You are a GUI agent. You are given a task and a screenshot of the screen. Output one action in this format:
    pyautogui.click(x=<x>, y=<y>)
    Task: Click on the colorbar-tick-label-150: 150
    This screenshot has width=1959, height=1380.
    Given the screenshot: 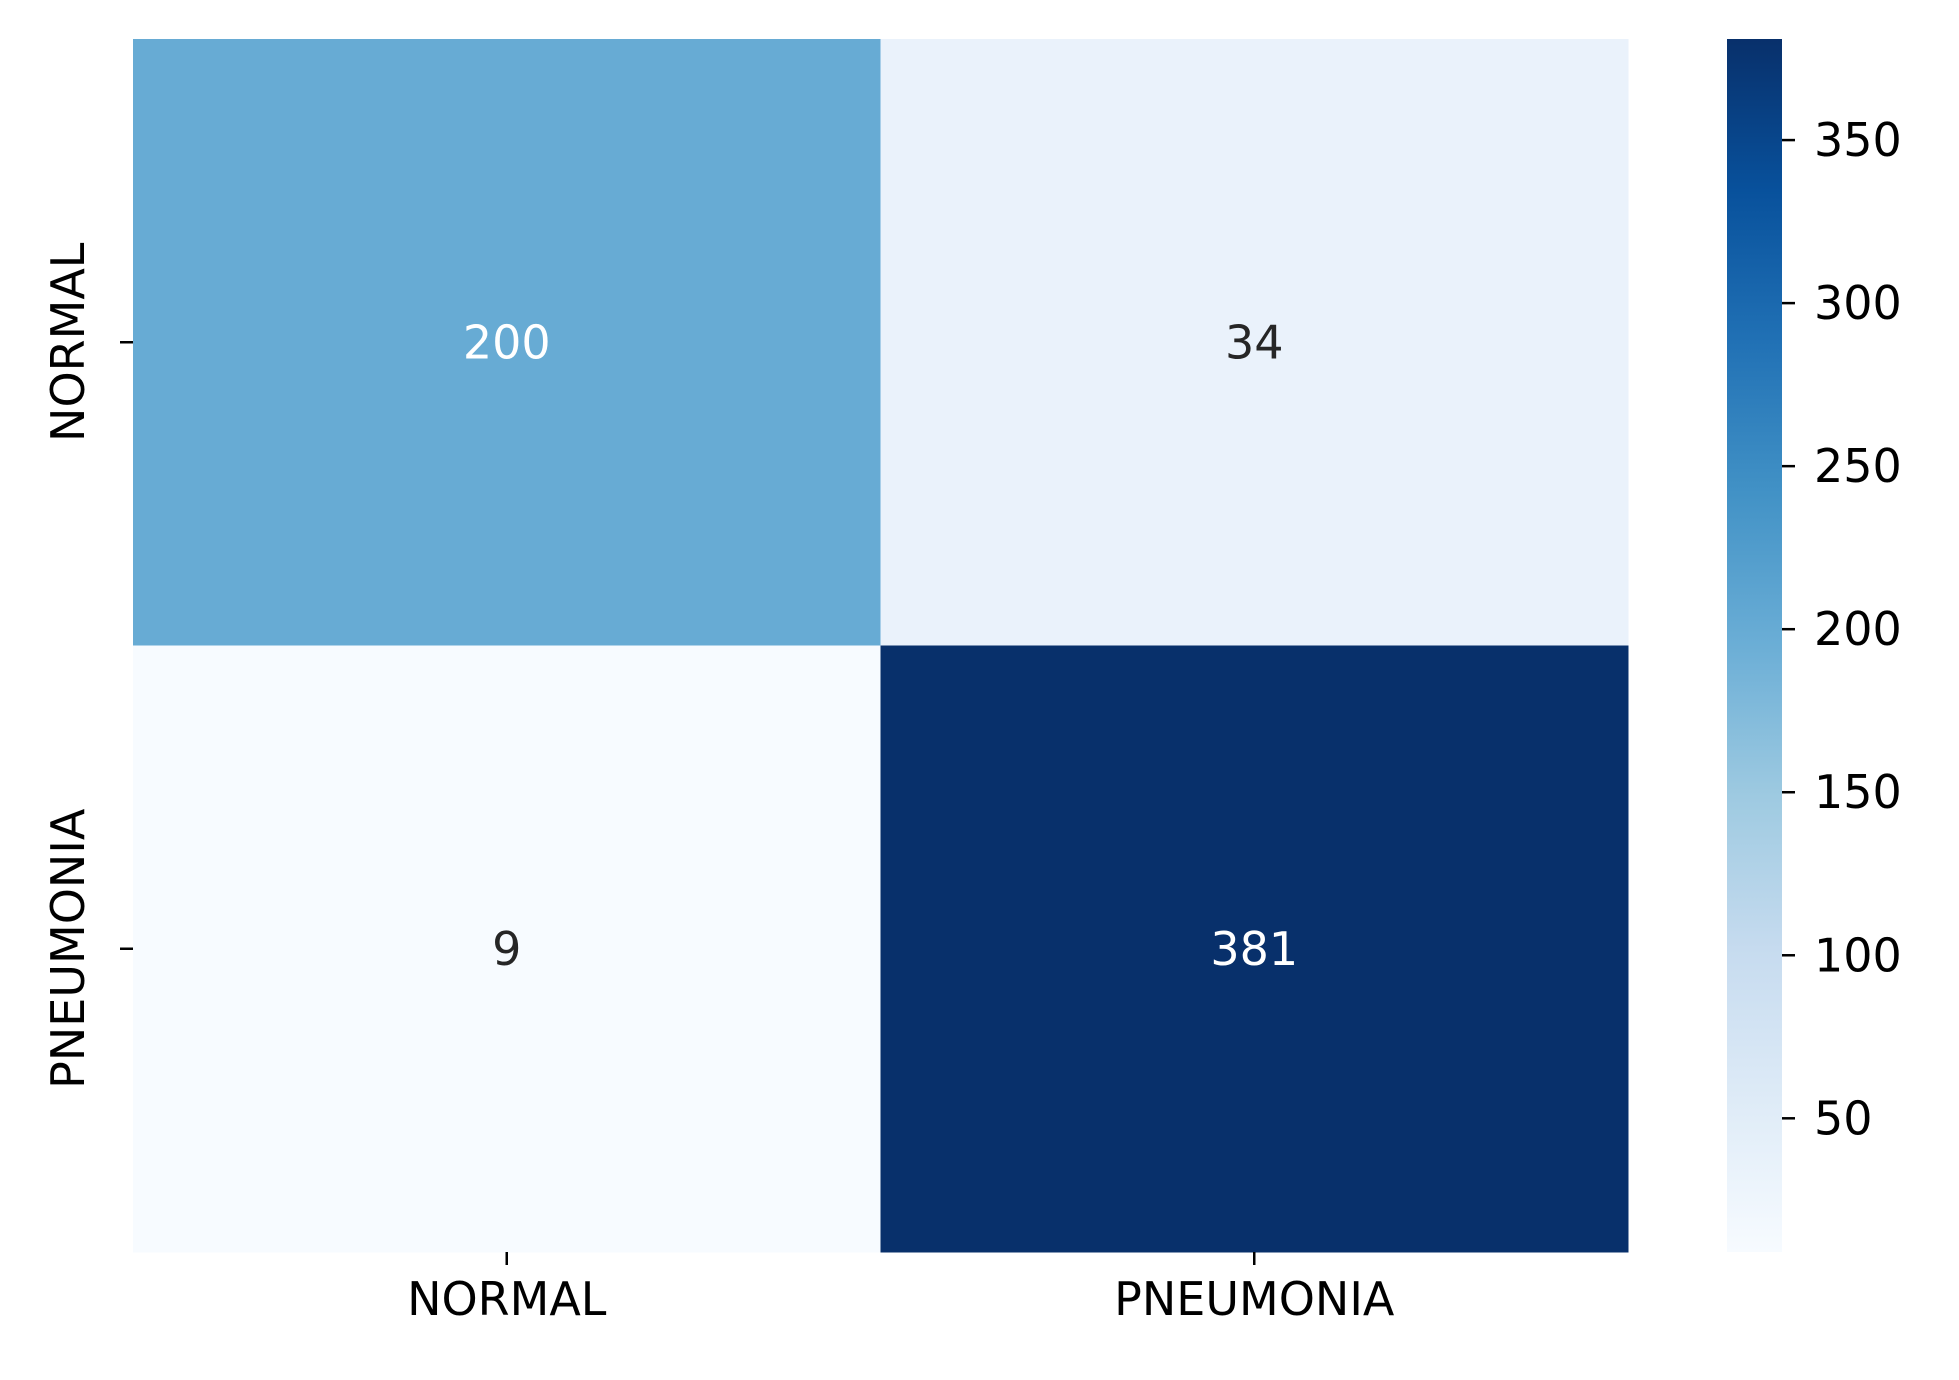 What is the action you would take?
    pyautogui.click(x=1858, y=792)
    